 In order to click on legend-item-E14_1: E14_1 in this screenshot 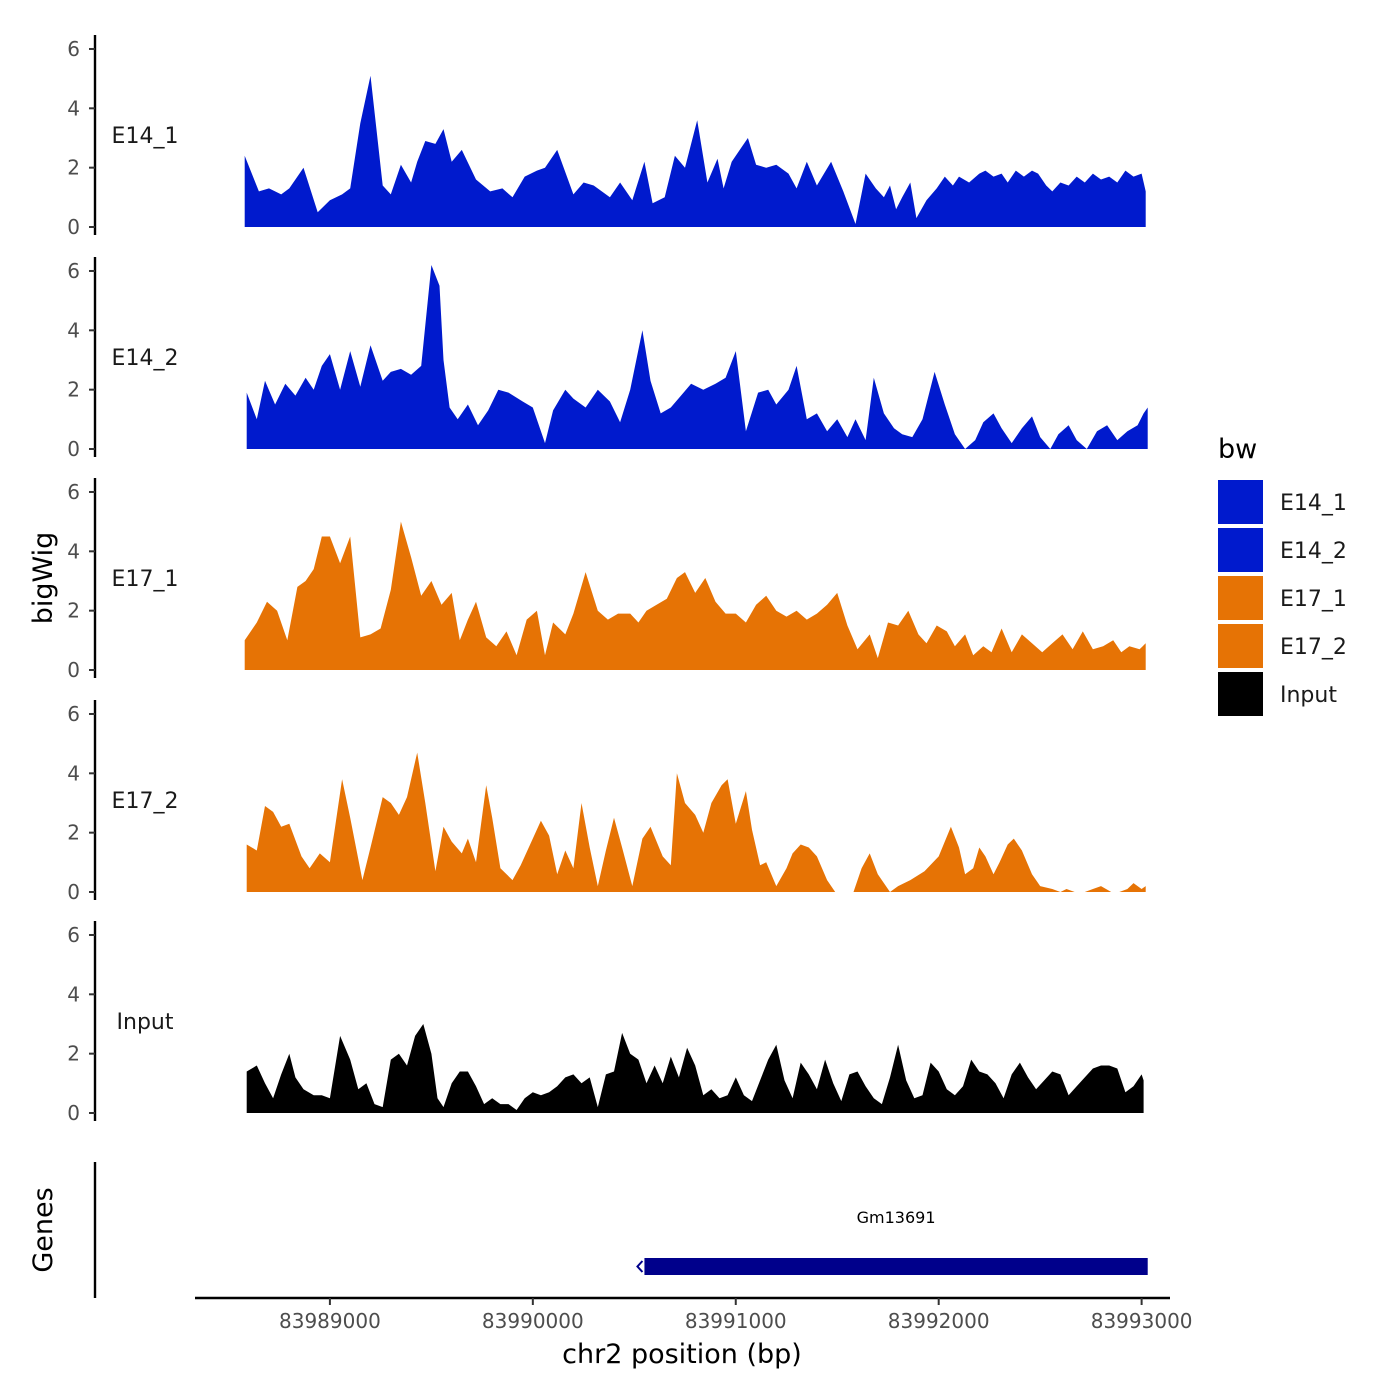, I will do `click(1282, 502)`.